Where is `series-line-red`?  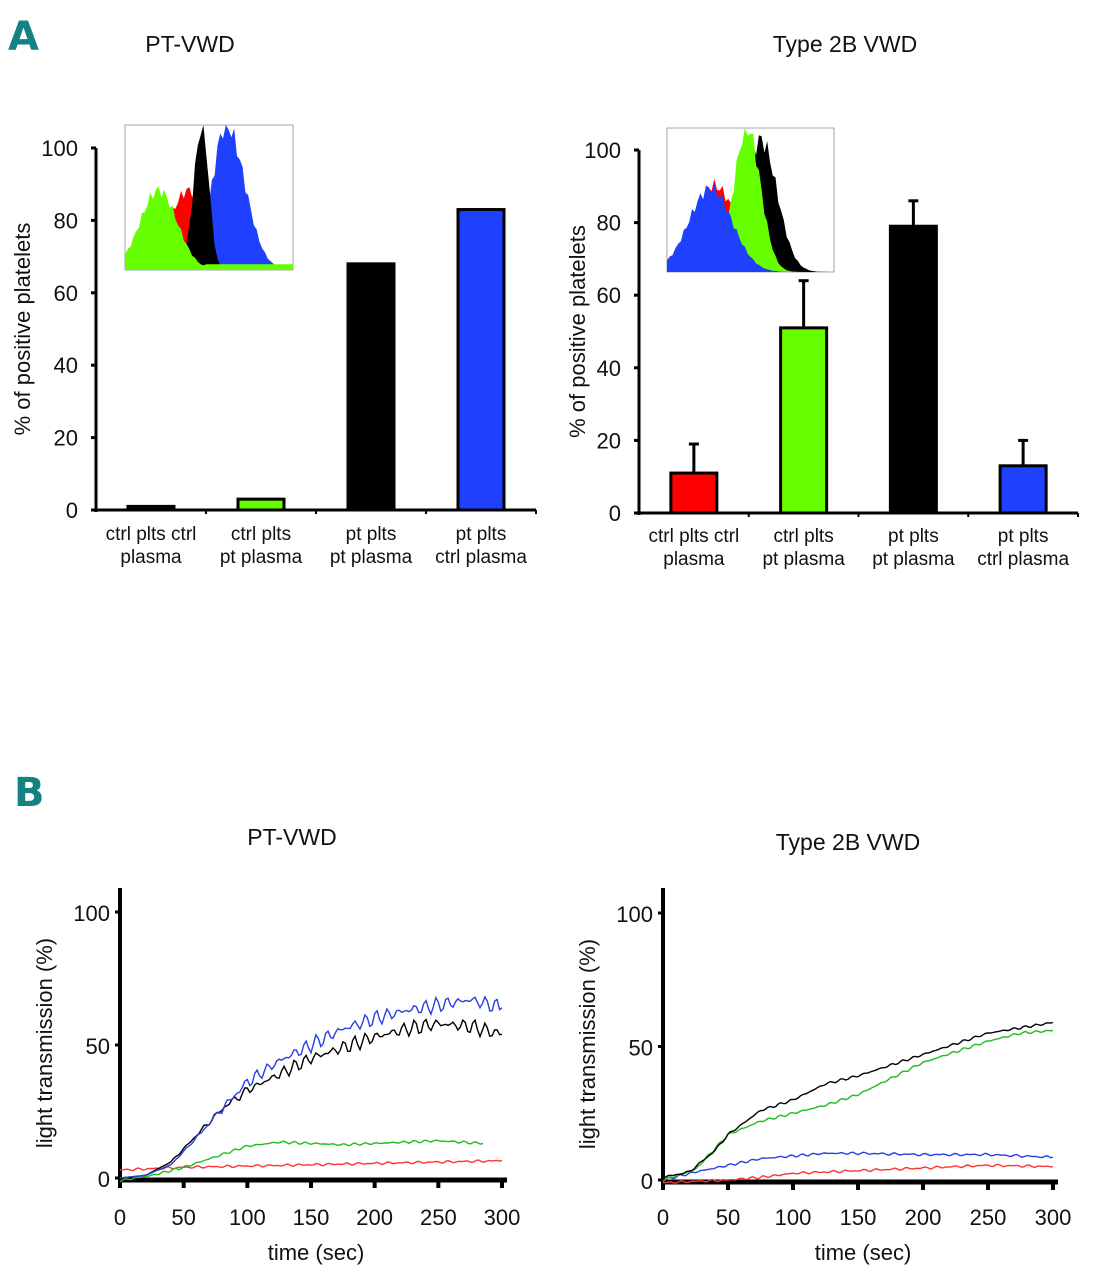
series-line-red is located at coordinates (858, 1173).